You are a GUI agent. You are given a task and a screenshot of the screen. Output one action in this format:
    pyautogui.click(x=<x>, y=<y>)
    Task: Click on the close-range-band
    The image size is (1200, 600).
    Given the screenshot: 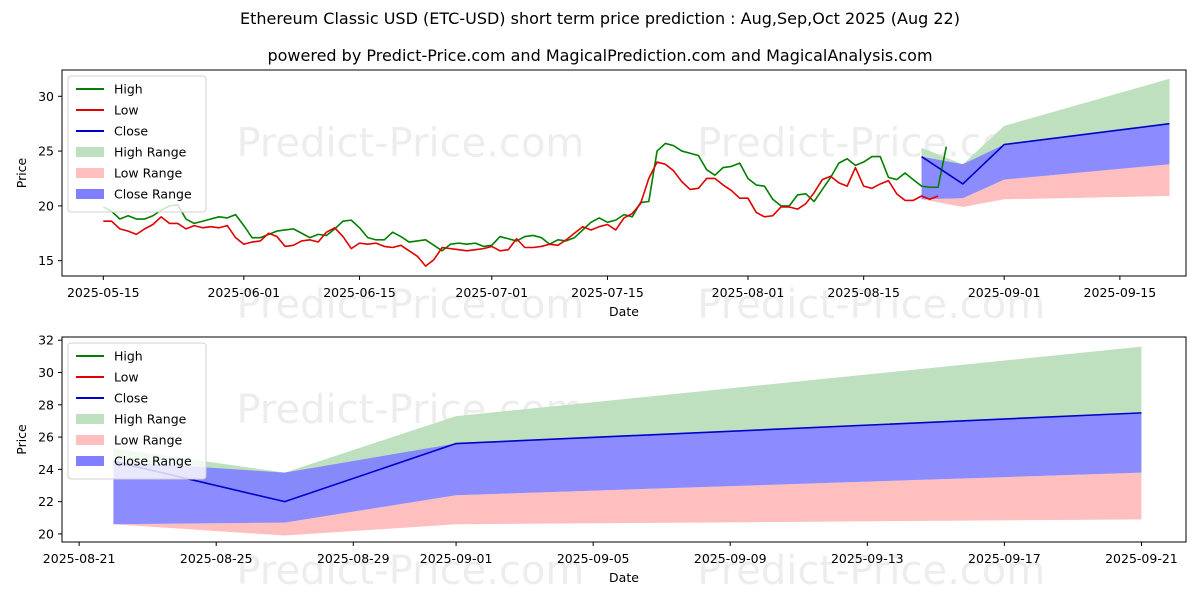 What is the action you would take?
    pyautogui.click(x=1045, y=161)
    